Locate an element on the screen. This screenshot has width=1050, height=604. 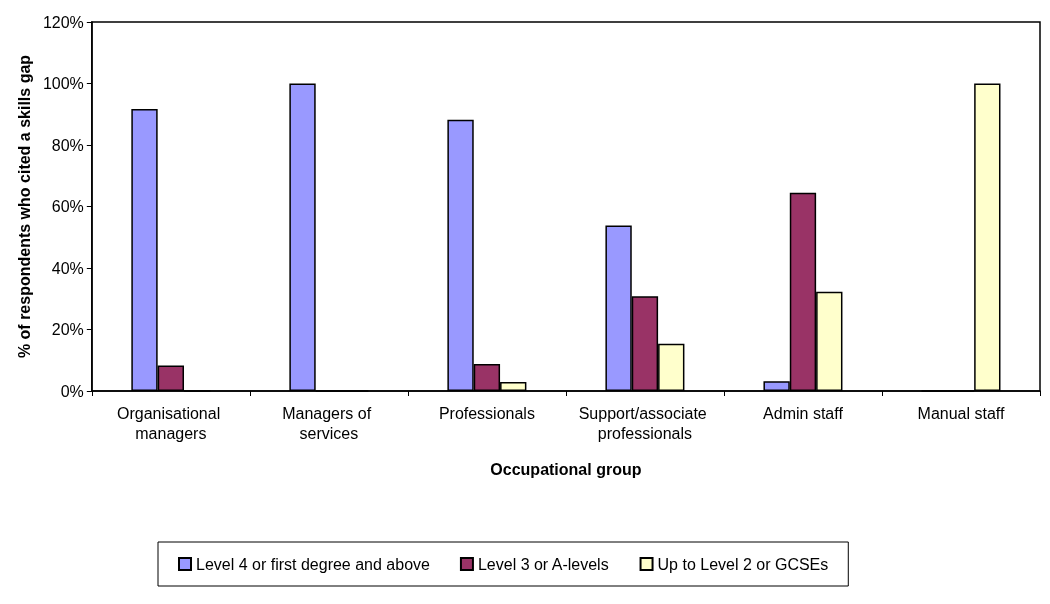
y-tick-label: 60% is located at coordinates (67, 206).